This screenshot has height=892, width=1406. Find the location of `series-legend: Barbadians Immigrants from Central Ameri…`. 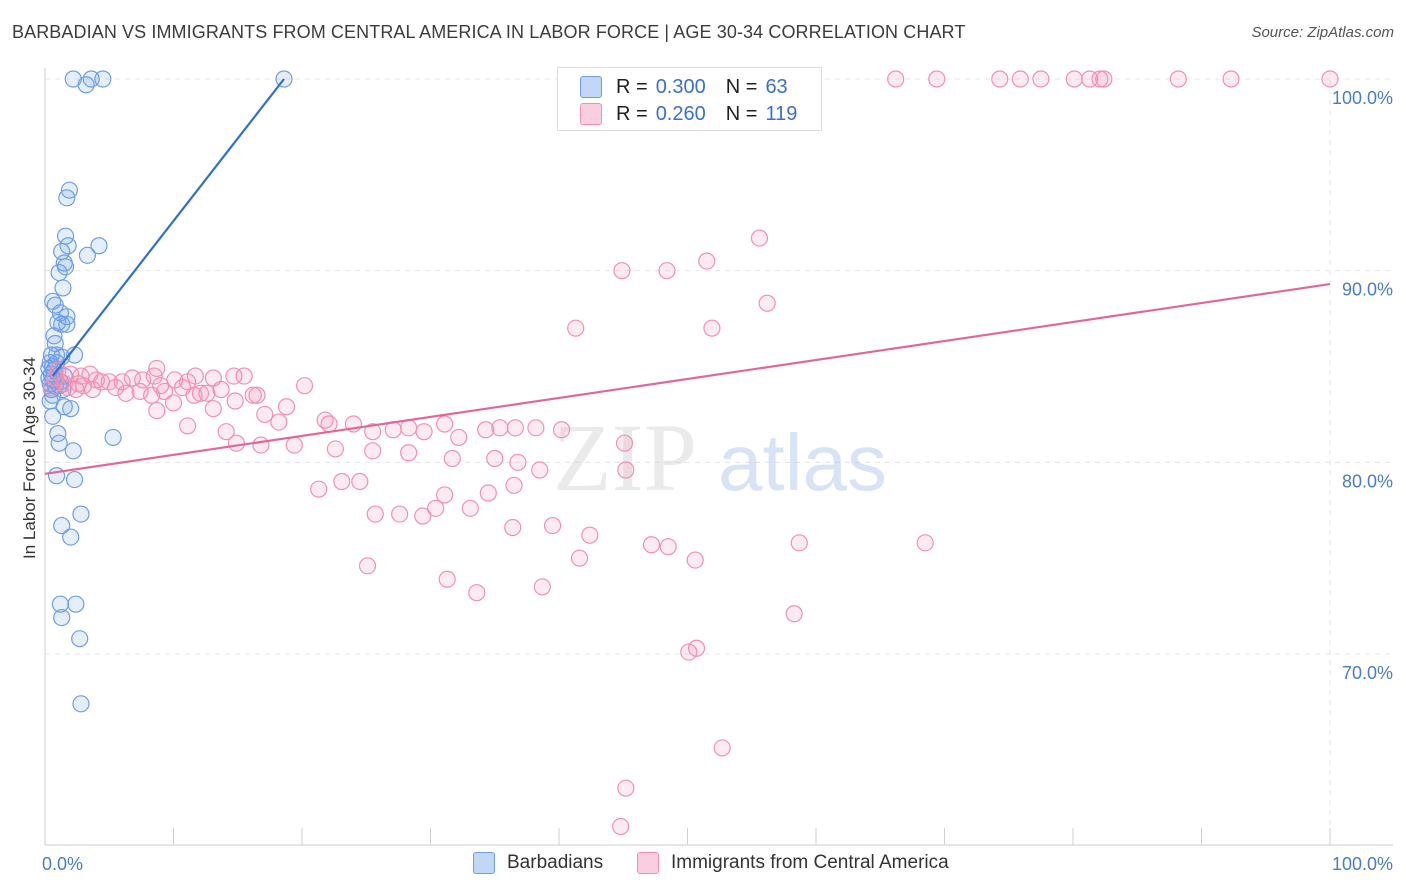

series-legend: Barbadians Immigrants from Central Ameri… is located at coordinates (703, 865).